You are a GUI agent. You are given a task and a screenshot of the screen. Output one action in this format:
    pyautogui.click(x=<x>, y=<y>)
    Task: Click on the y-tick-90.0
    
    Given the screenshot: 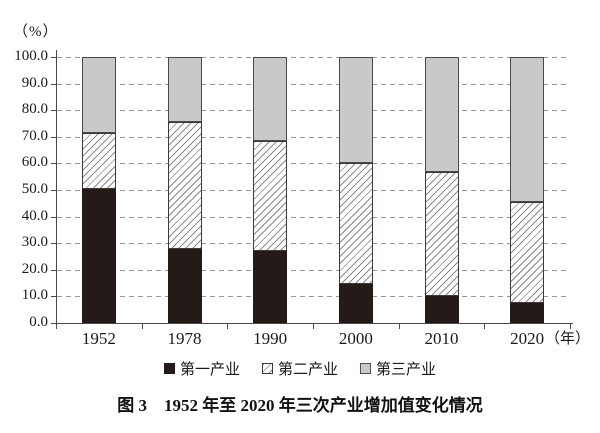 What is the action you would take?
    pyautogui.click(x=54, y=84)
    